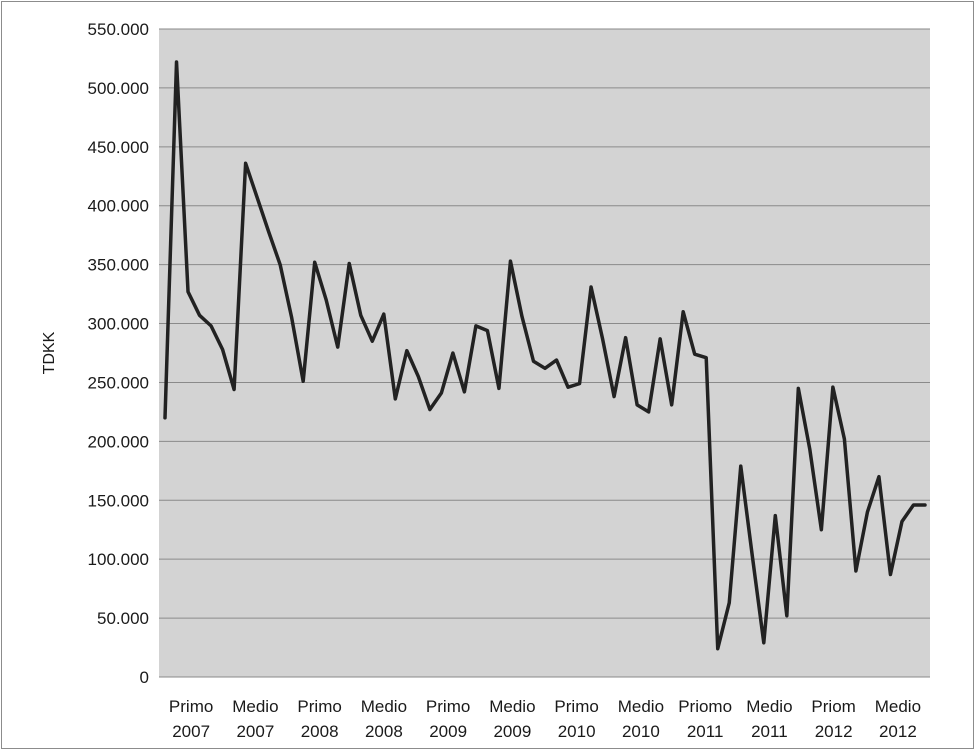 The height and width of the screenshot is (752, 977). Describe the element at coordinates (144, 677) in the screenshot. I see `y-tick-label: 0` at that location.